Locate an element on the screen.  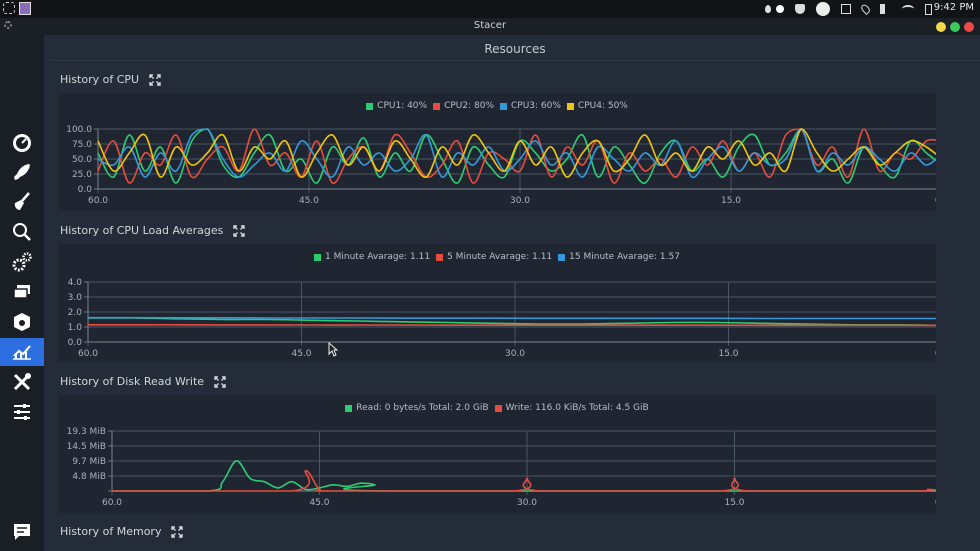
search-icon is located at coordinates (22, 232).